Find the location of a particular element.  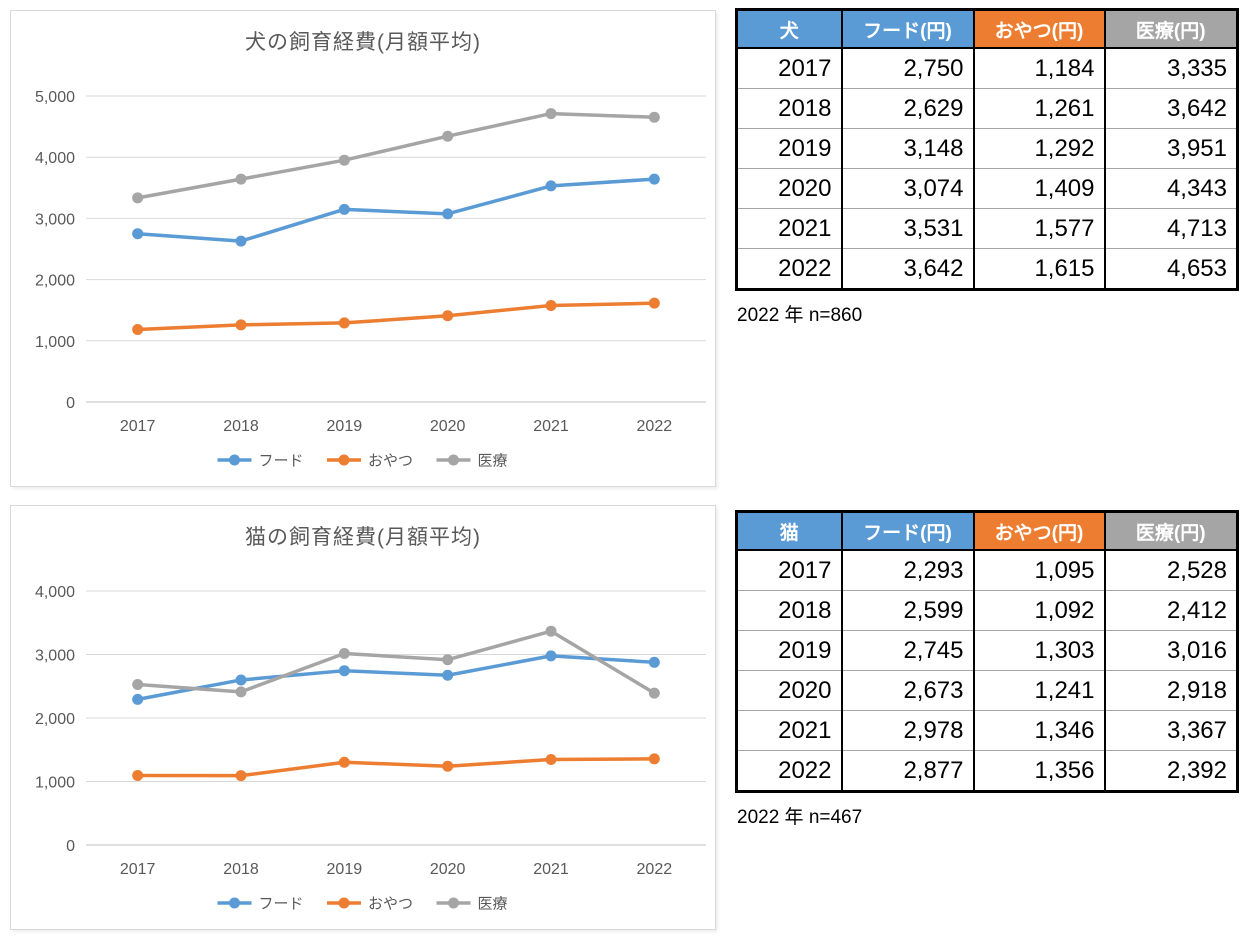

legend-label: フード is located at coordinates (281, 904).